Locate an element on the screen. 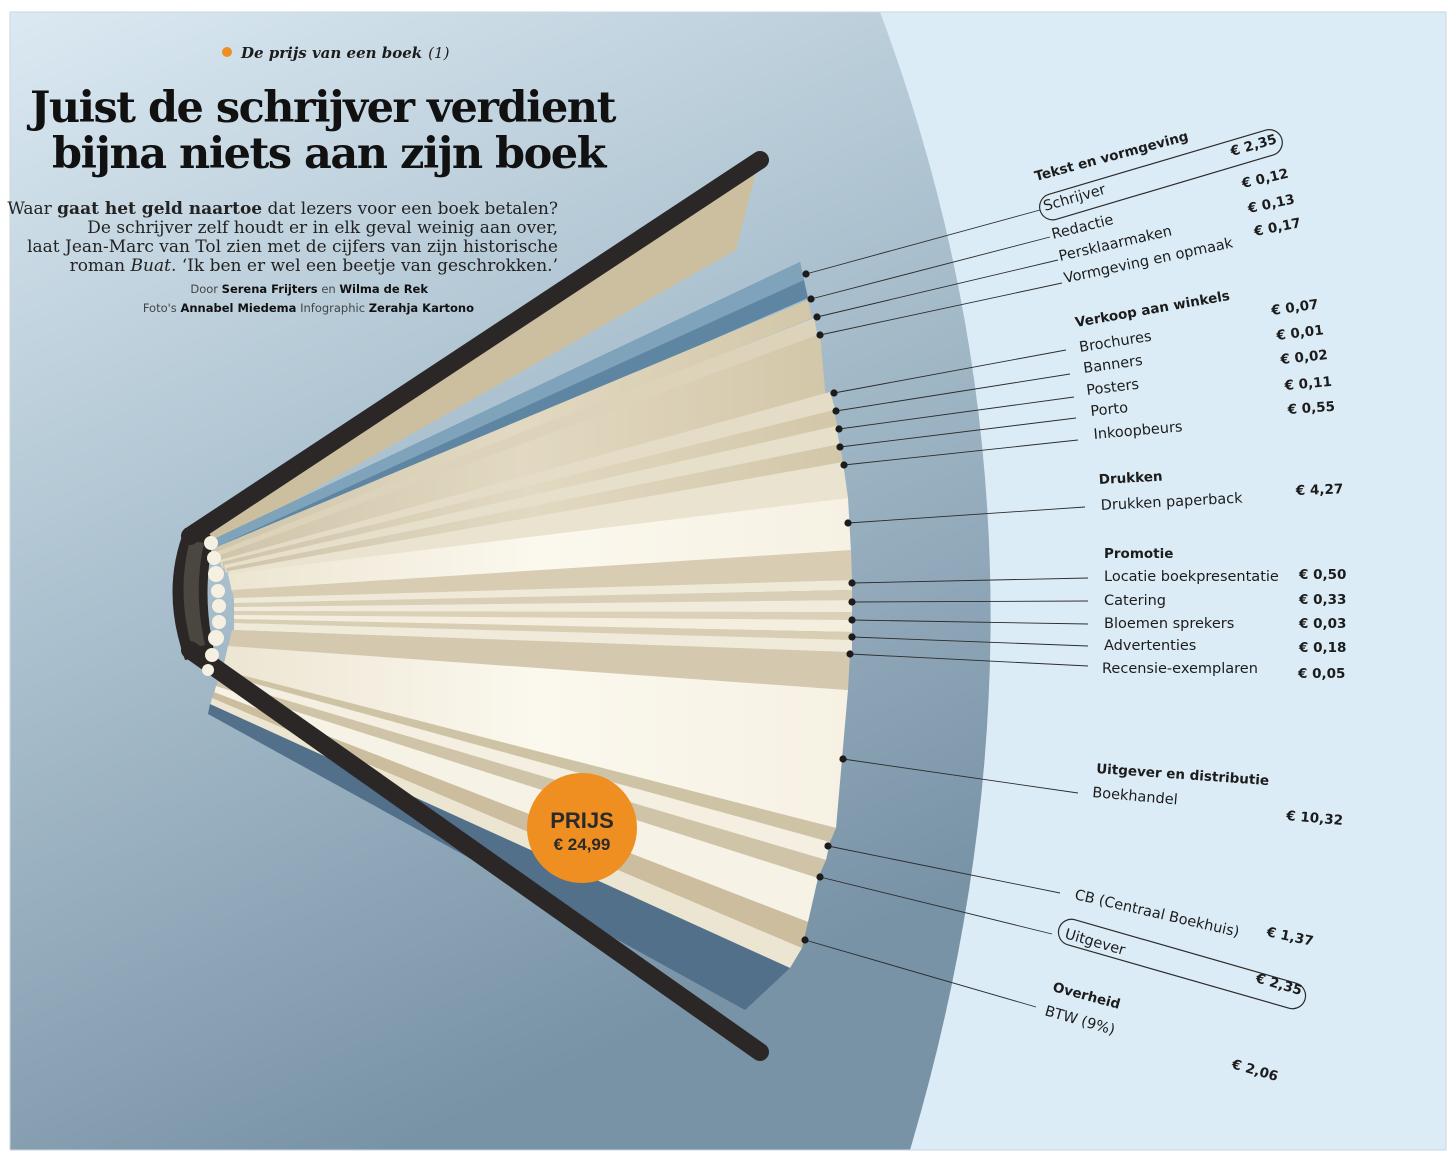 This screenshot has width=1456, height=1163. upper-white-page is located at coordinates (539, 545).